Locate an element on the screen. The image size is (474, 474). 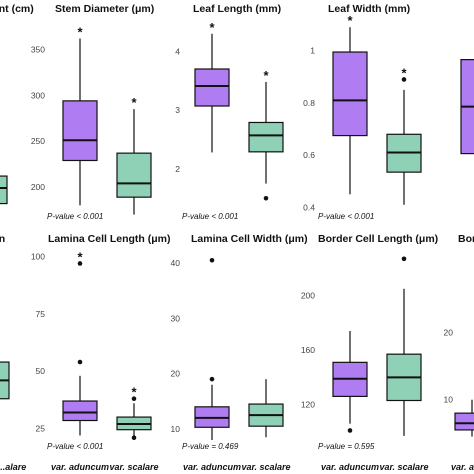
panel-title: ...n is located at coordinates (2, 239).